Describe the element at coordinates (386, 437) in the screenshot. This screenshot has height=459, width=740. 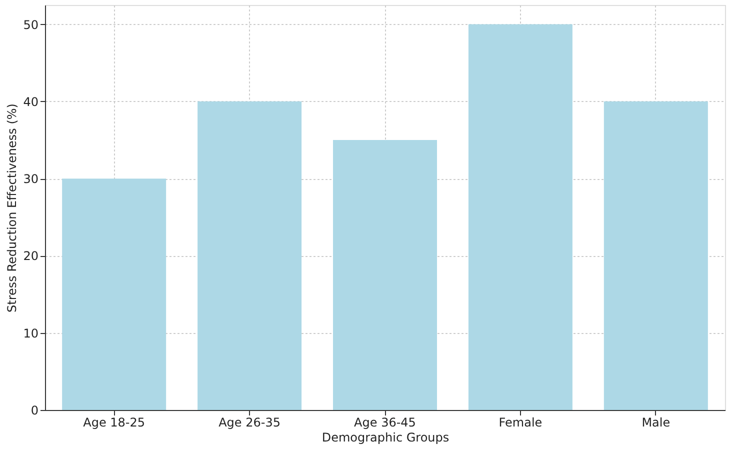
I see `x-axis-title: Demographic Groups` at that location.